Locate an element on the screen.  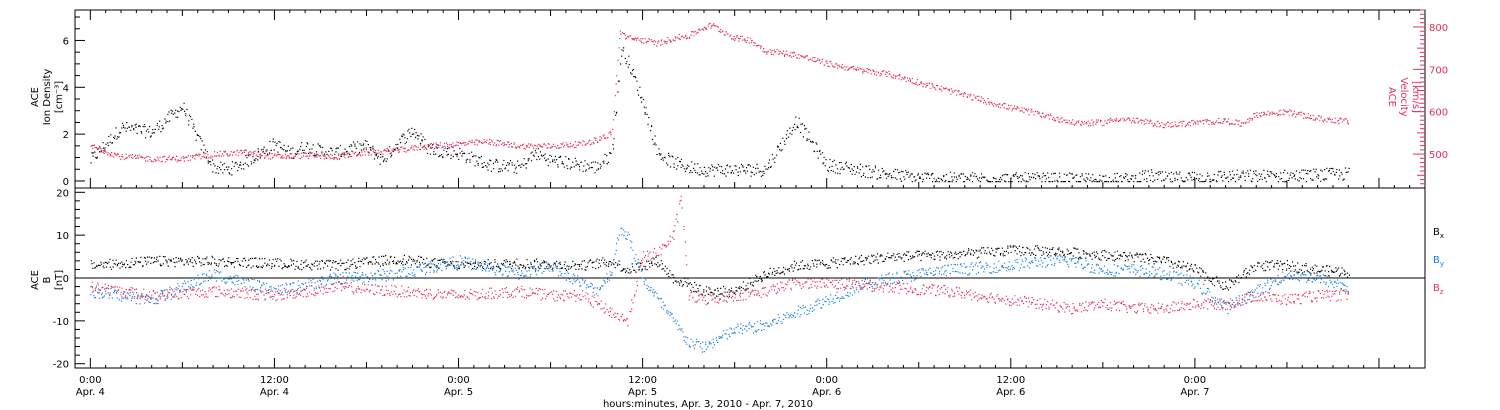
velocity-axis-label-line3: [km/s] is located at coordinates (1415, 97).